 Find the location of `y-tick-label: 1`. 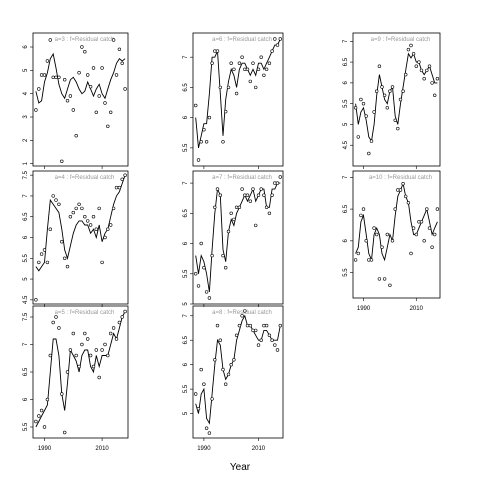

y-tick-label: 1 is located at coordinates (26, 163).